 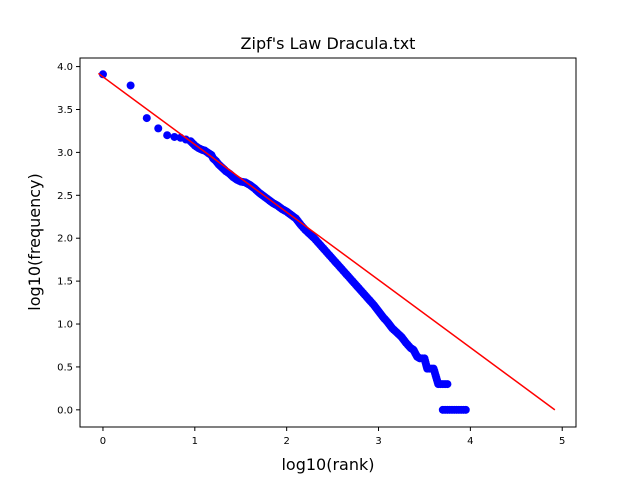 I want to click on chart-title: Zipf's Law Dracula.txt, so click(x=328, y=43).